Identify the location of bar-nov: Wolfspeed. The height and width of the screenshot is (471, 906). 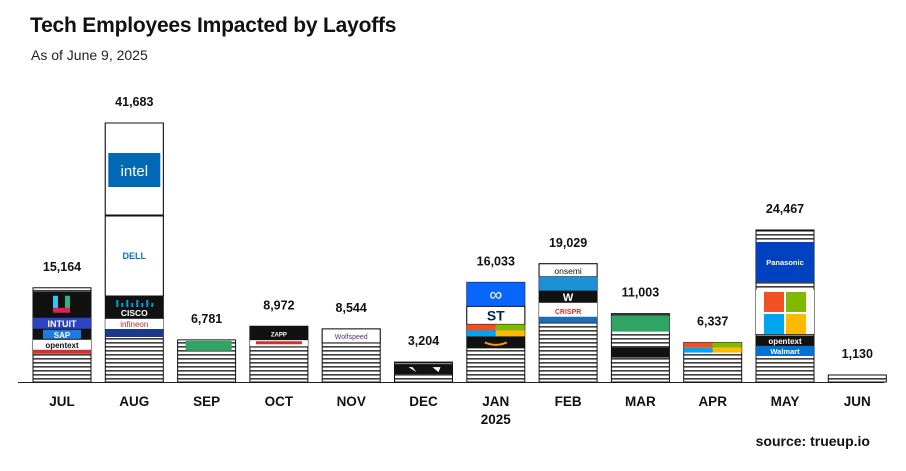
(351, 355).